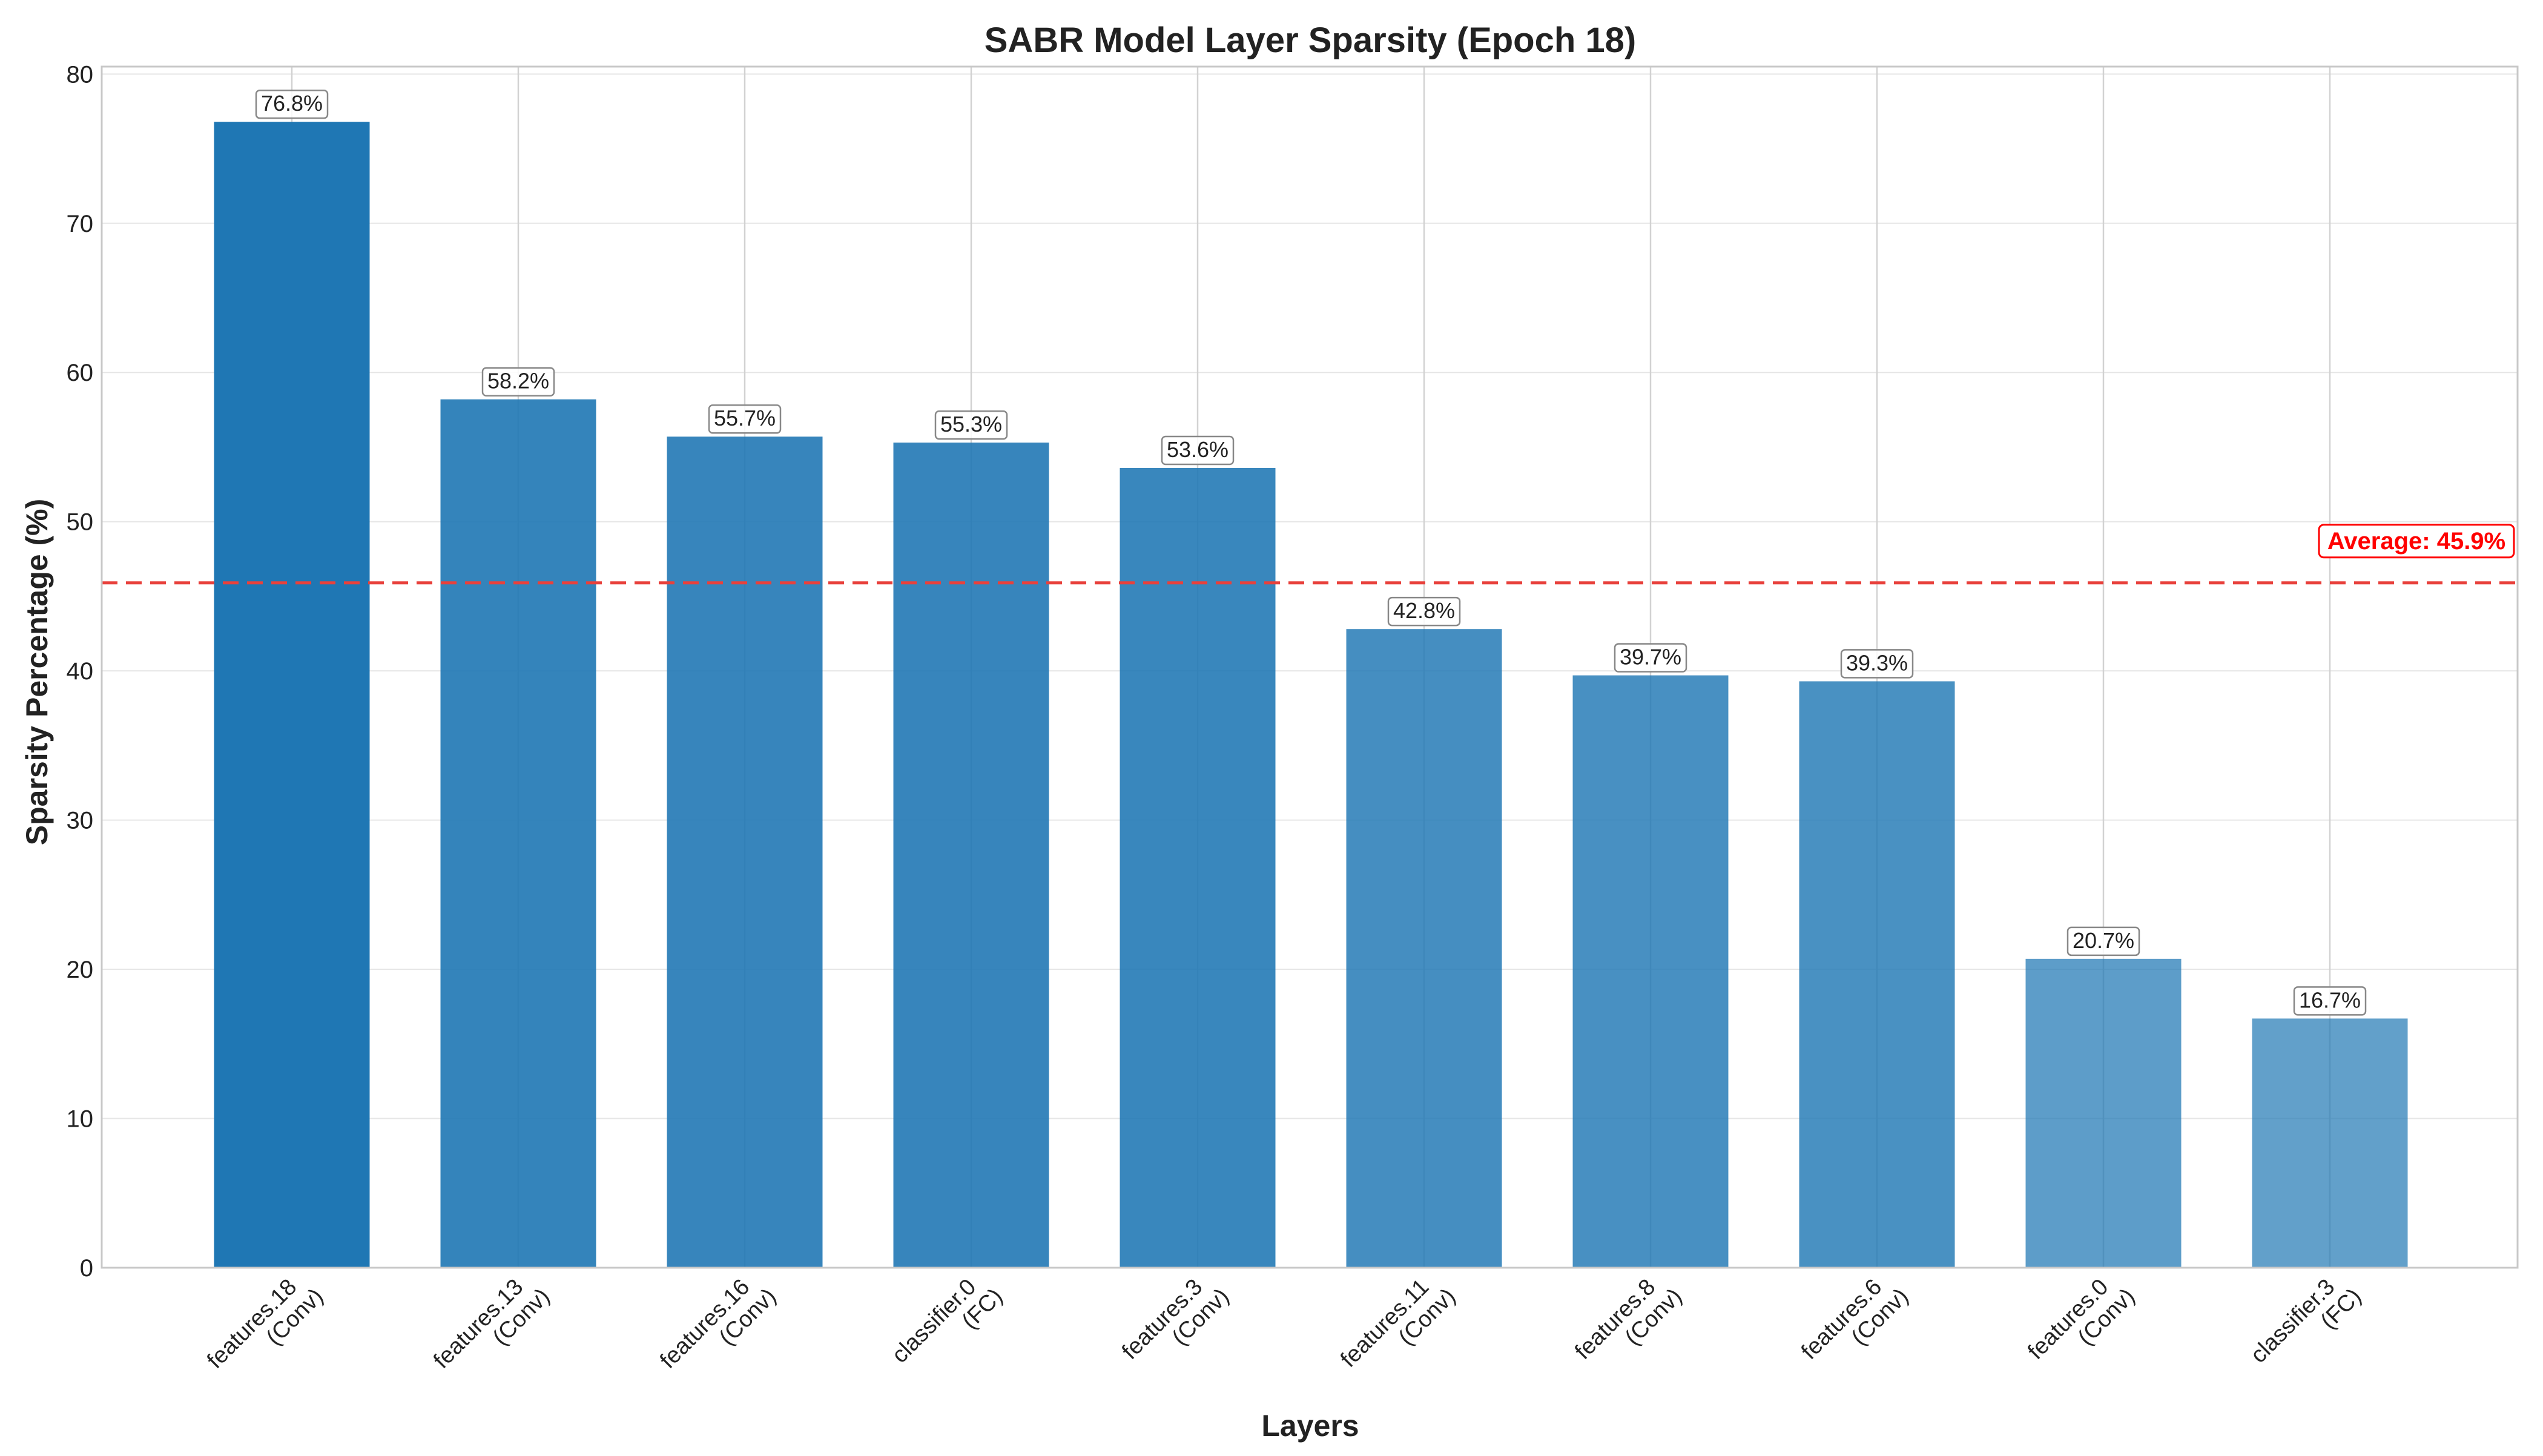 This screenshot has height=1456, width=2543. I want to click on data-label: 20.7%, so click(2103, 941).